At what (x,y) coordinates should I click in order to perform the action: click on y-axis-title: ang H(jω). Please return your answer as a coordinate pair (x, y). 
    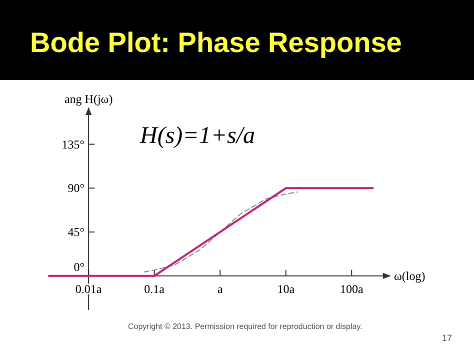
    Looking at the image, I should click on (88, 99).